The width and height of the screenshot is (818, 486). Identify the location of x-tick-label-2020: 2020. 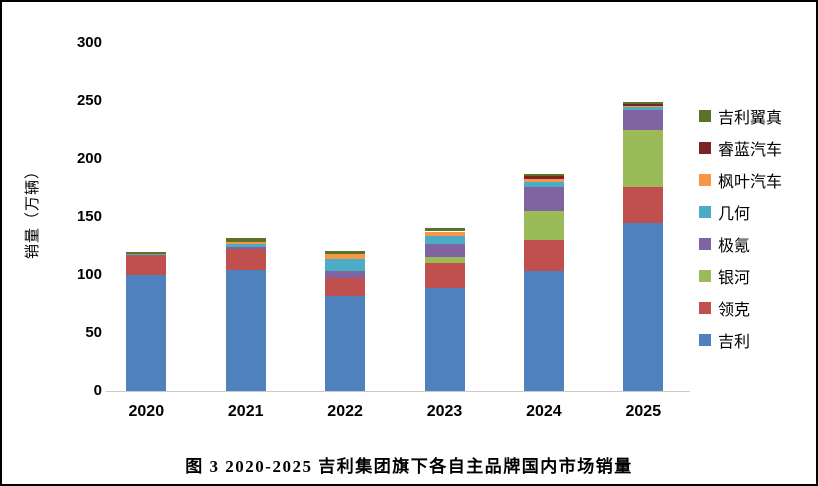
(146, 411).